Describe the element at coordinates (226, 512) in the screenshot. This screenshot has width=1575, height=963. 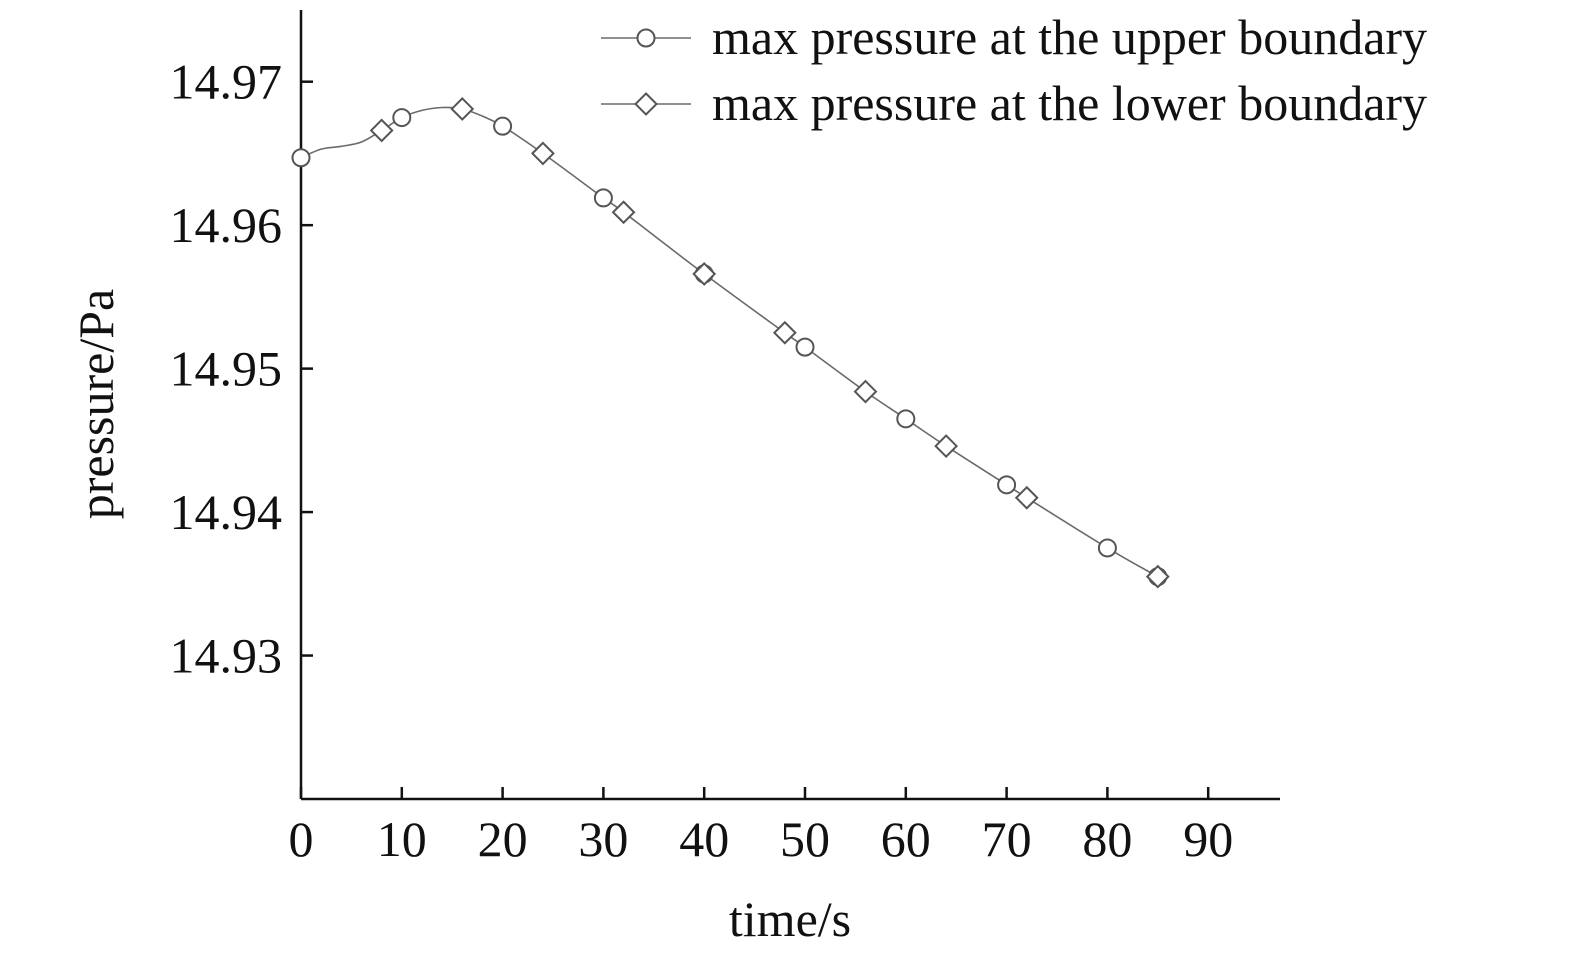
I see `y-tick-label: 14.94` at that location.